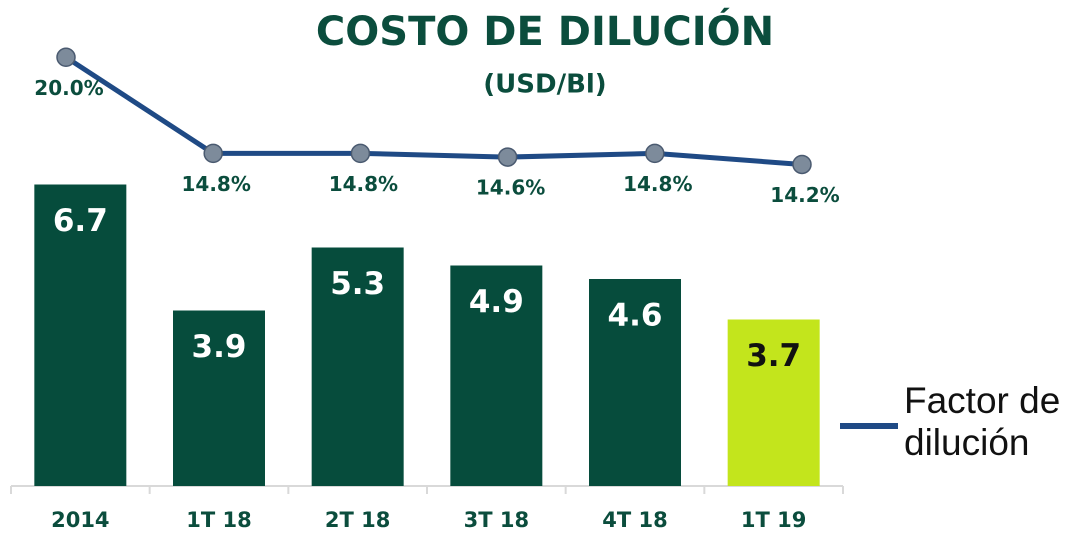 The height and width of the screenshot is (538, 1087). What do you see at coordinates (544, 85) in the screenshot?
I see `chart-subtitle: (USD/Bl)` at bounding box center [544, 85].